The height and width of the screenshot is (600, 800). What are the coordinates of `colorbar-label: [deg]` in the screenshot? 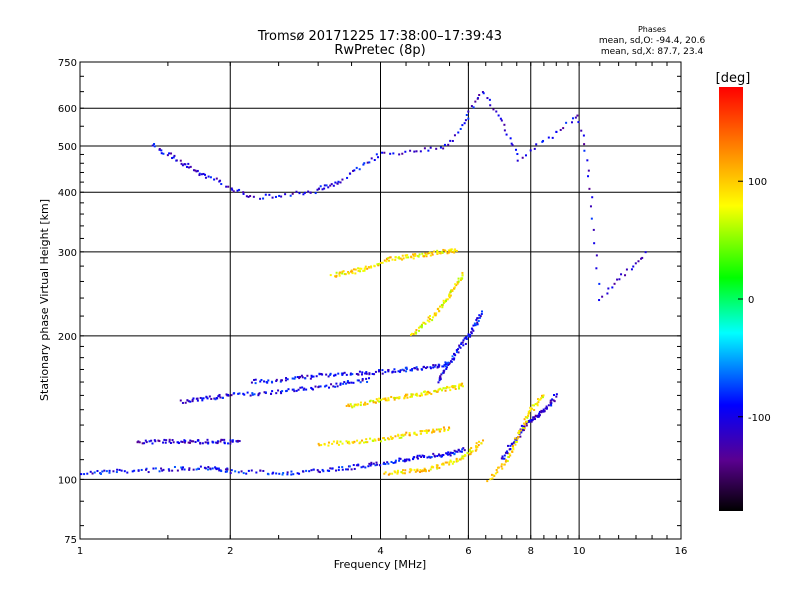 It's located at (733, 78).